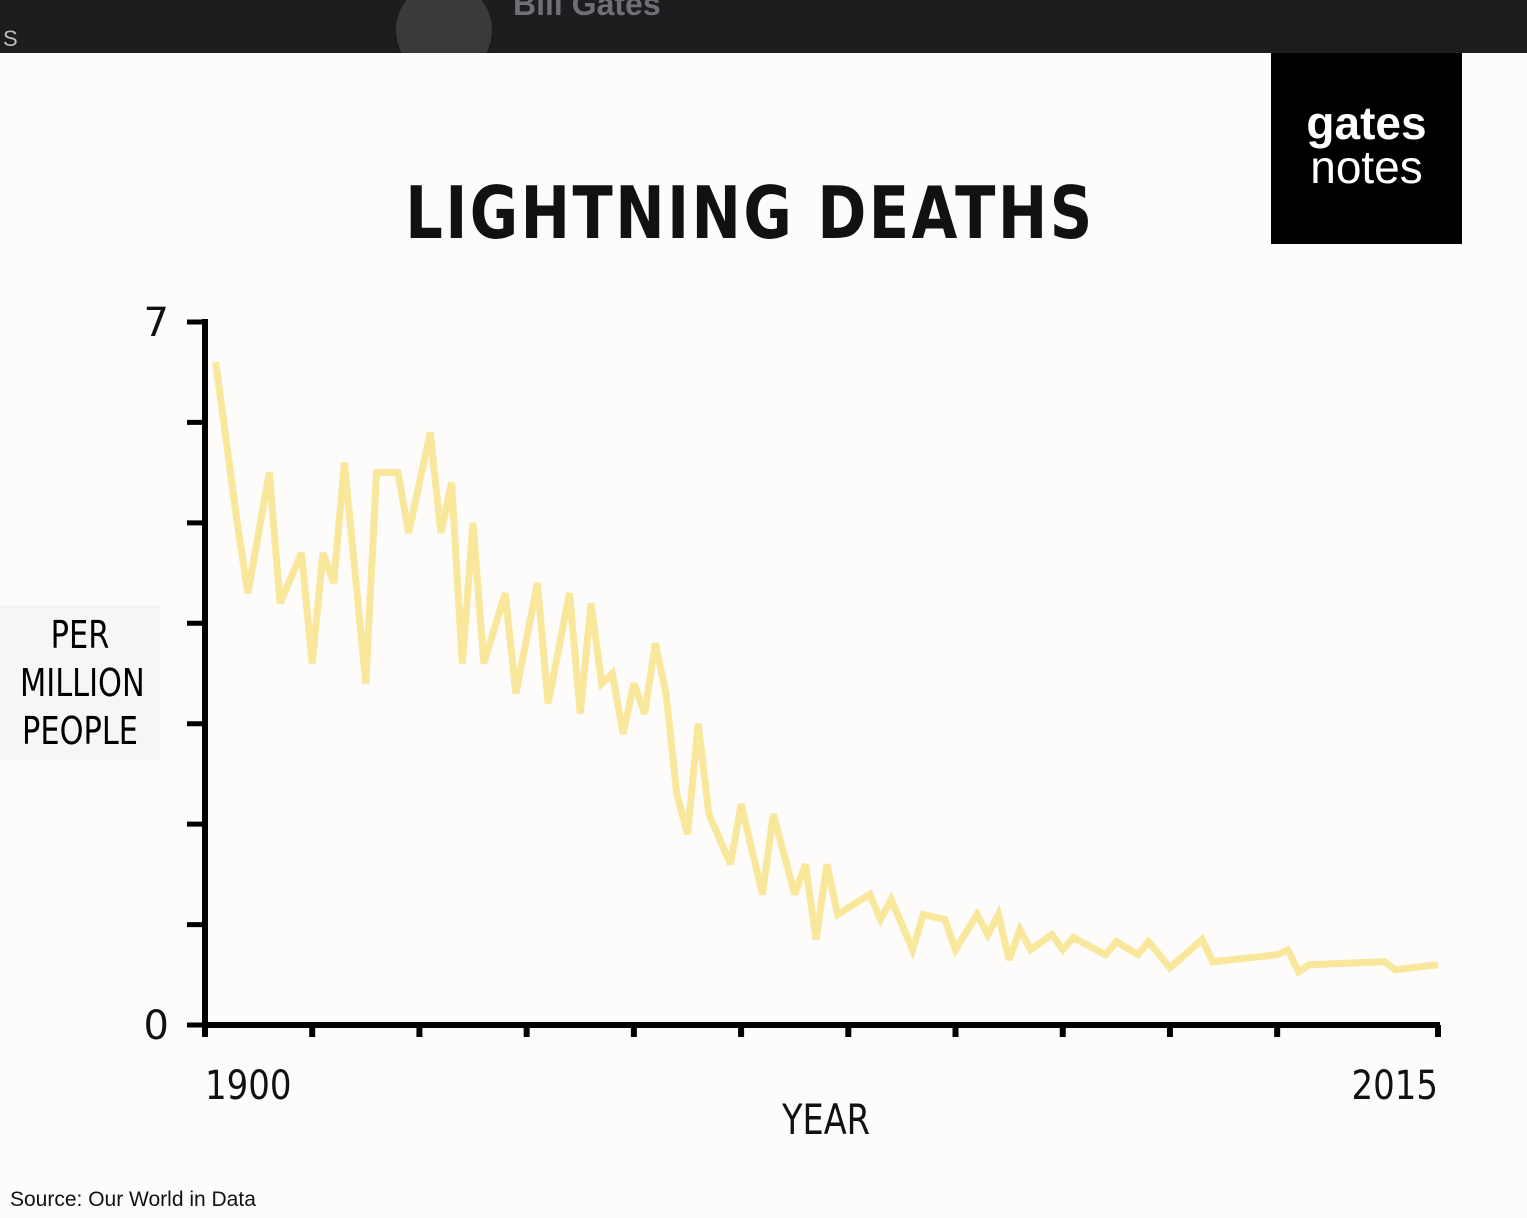 The width and height of the screenshot is (1527, 1218). What do you see at coordinates (1394, 1085) in the screenshot?
I see `x-tick-label: 2015` at bounding box center [1394, 1085].